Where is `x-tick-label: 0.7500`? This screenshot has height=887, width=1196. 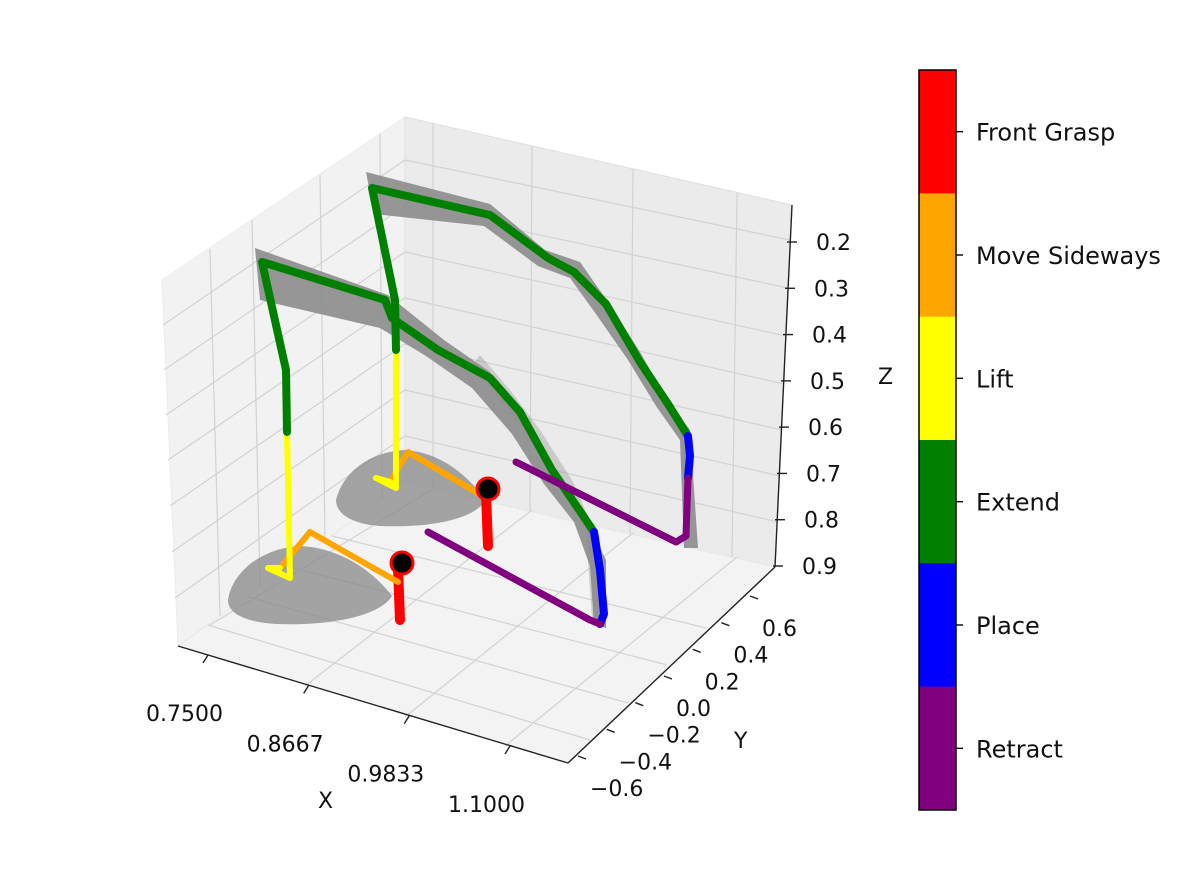
x-tick-label: 0.7500 is located at coordinates (184, 714).